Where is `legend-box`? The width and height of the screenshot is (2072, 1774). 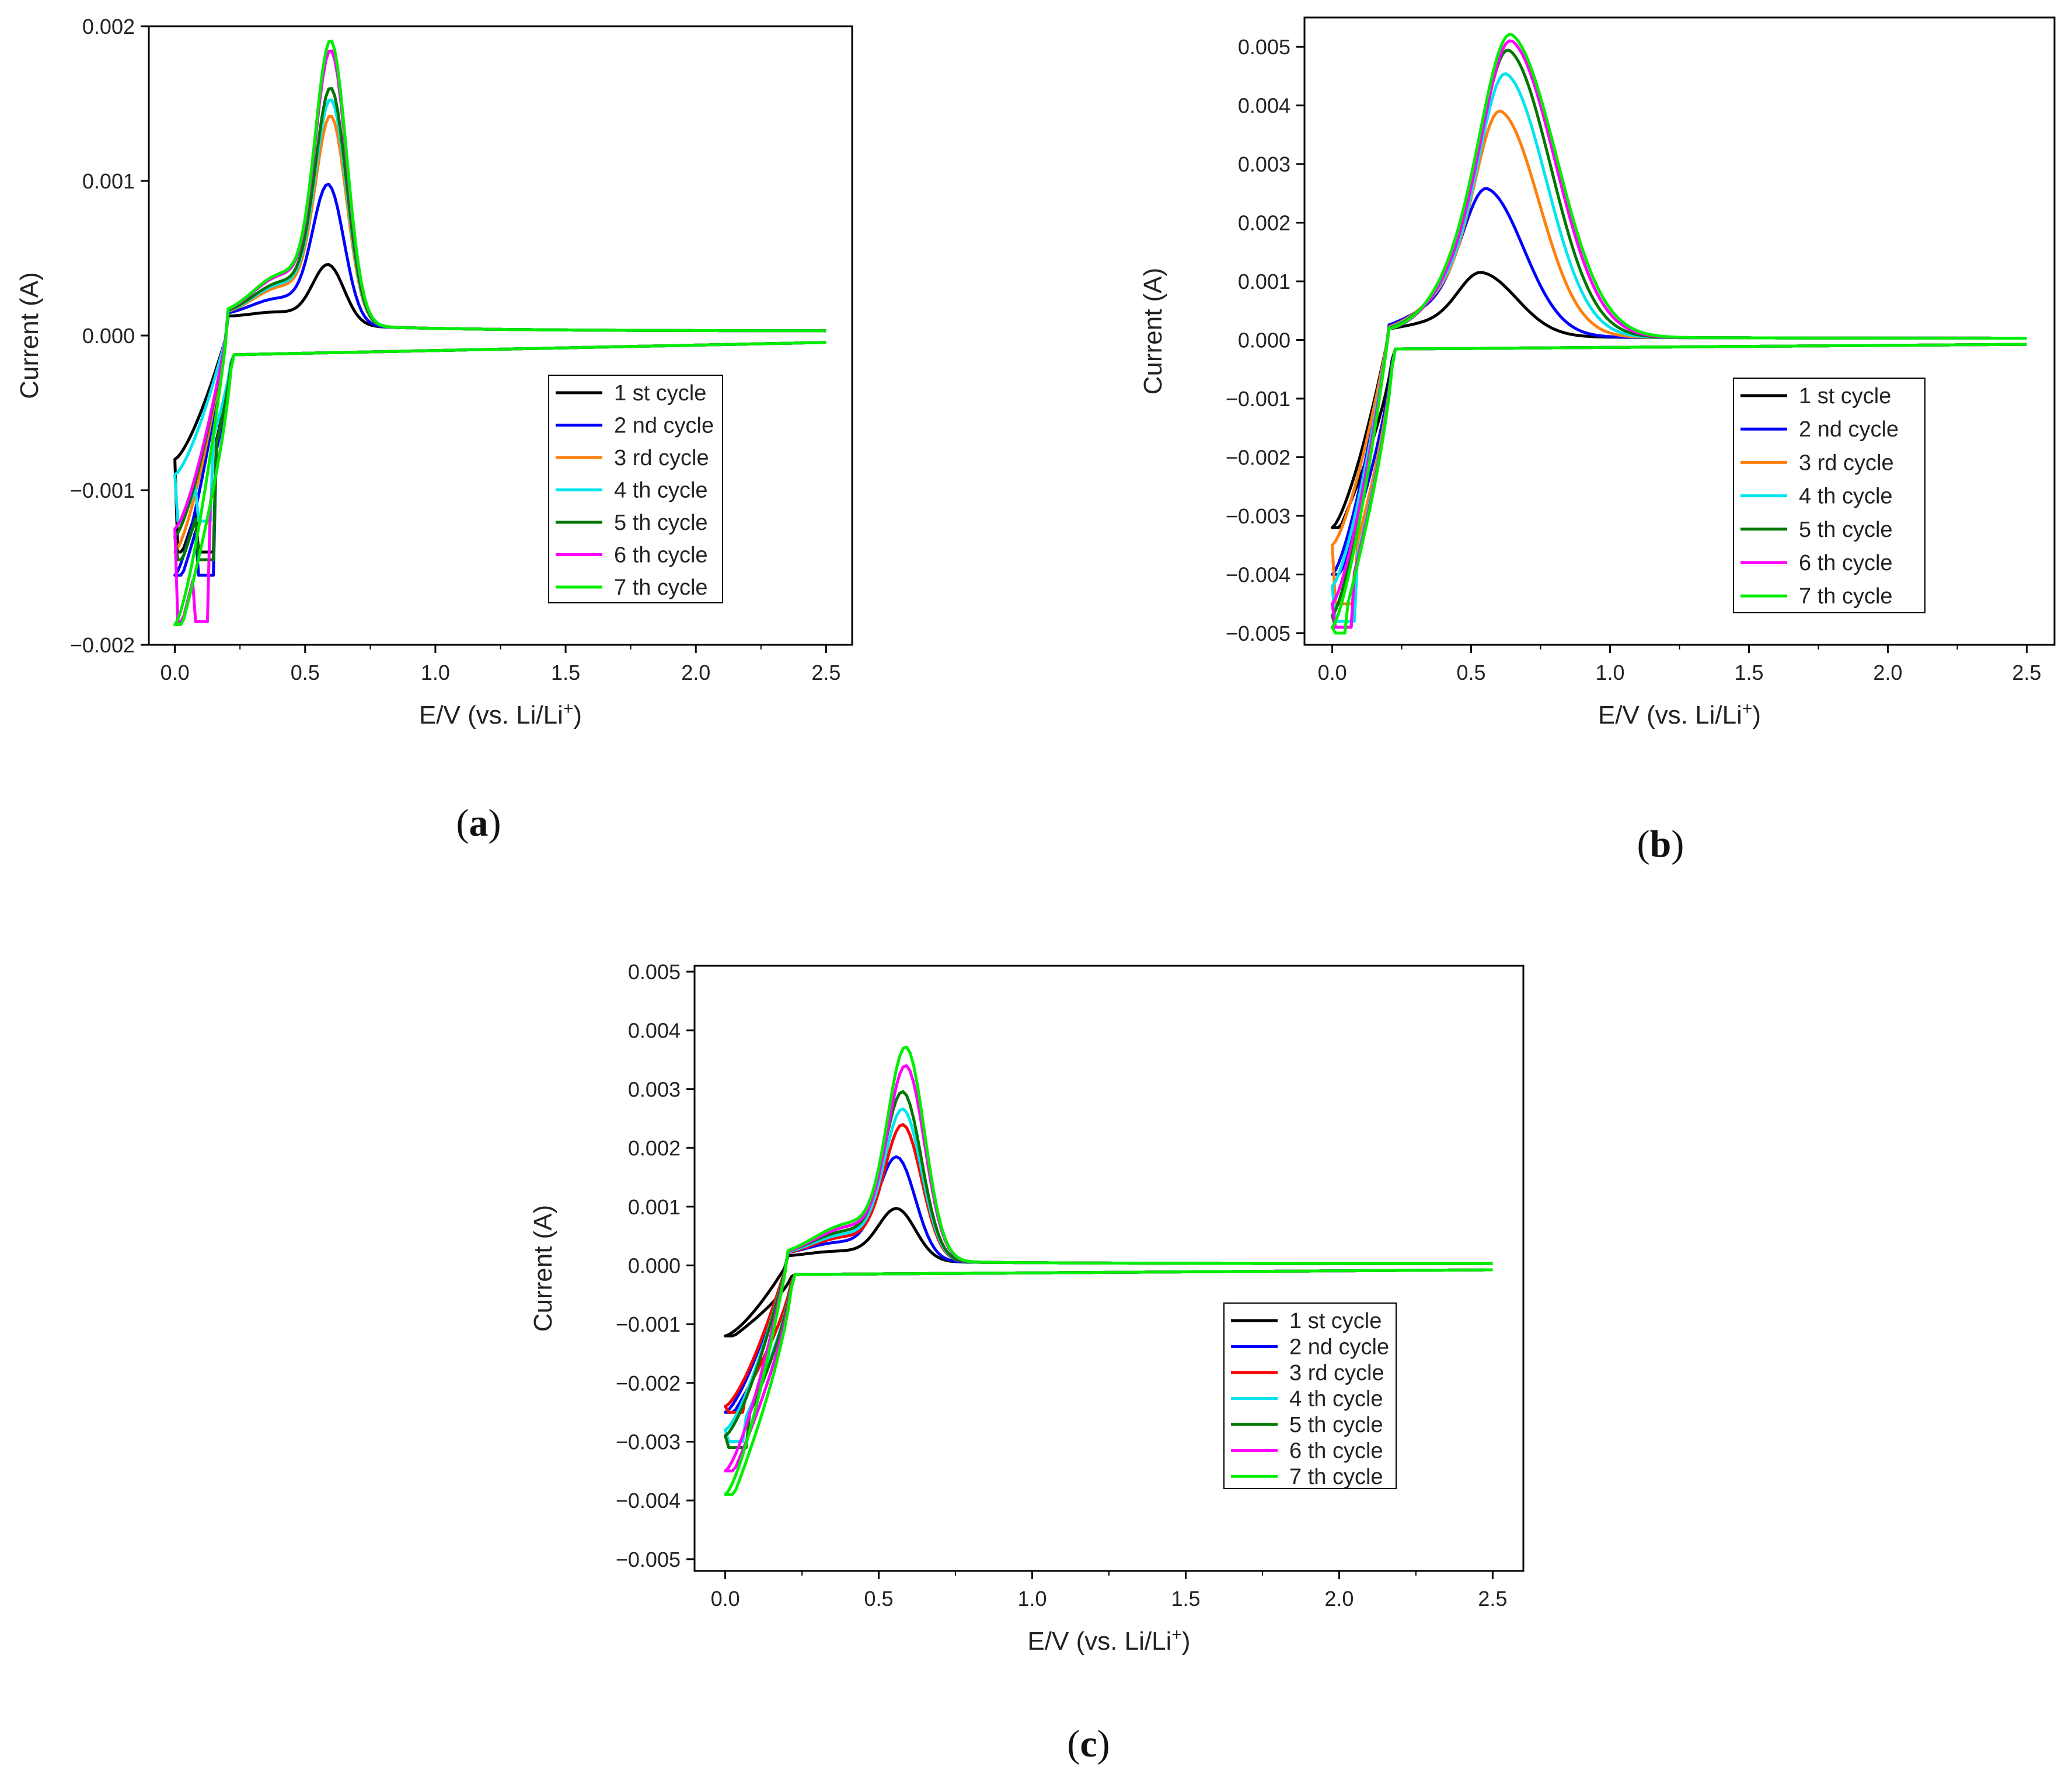 legend-box is located at coordinates (1310, 1395).